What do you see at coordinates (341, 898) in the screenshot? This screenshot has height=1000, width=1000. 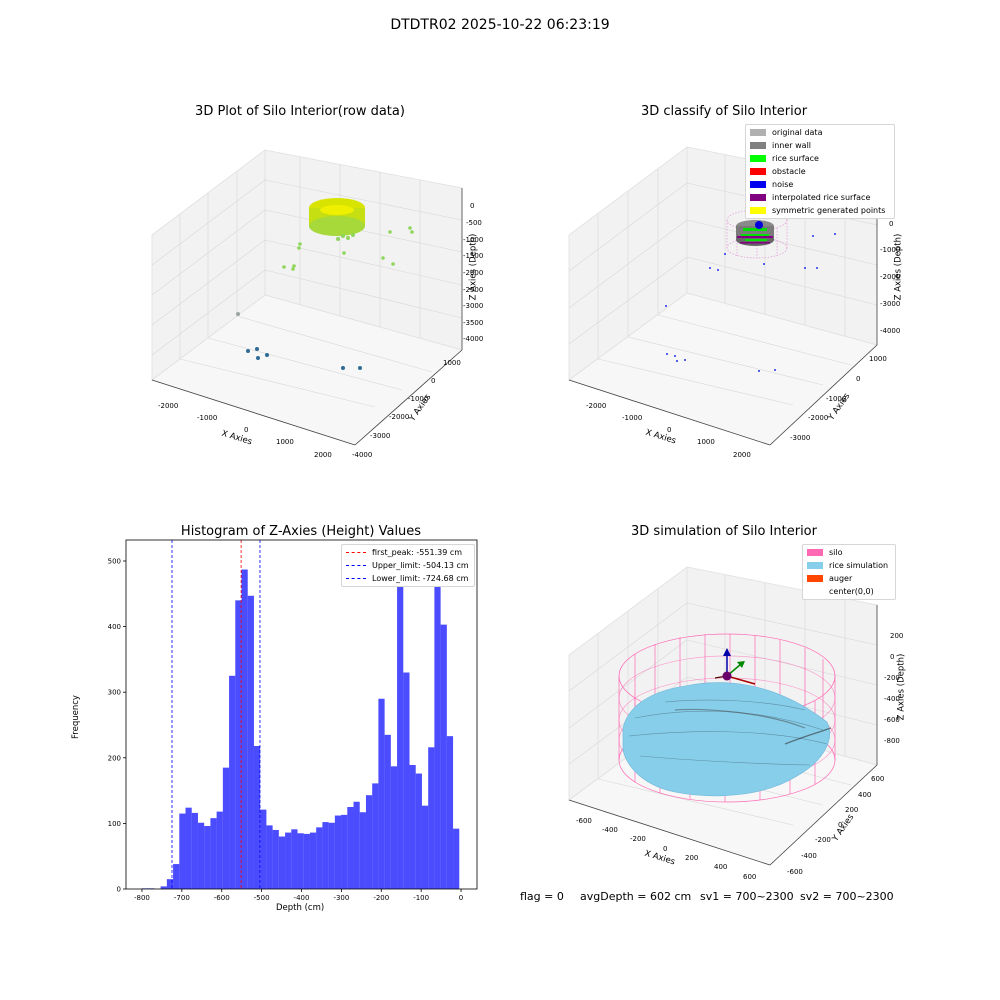 I see `hist-xtick-label: -300` at bounding box center [341, 898].